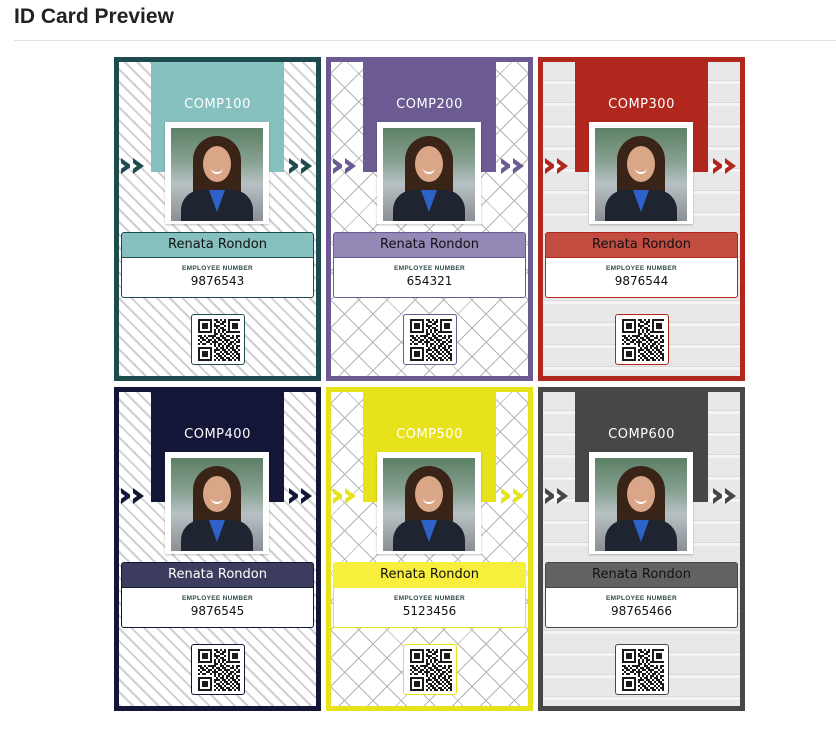  Describe the element at coordinates (429, 611) in the screenshot. I see `employee-number: 5123456` at that location.